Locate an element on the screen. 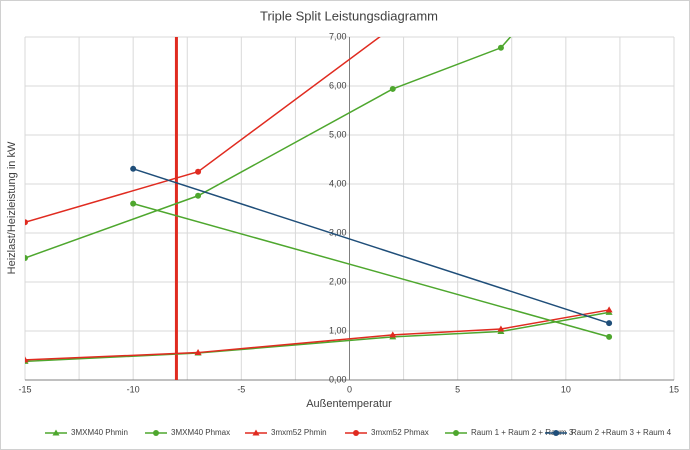  y-tick-label: 4,00 is located at coordinates (338, 183).